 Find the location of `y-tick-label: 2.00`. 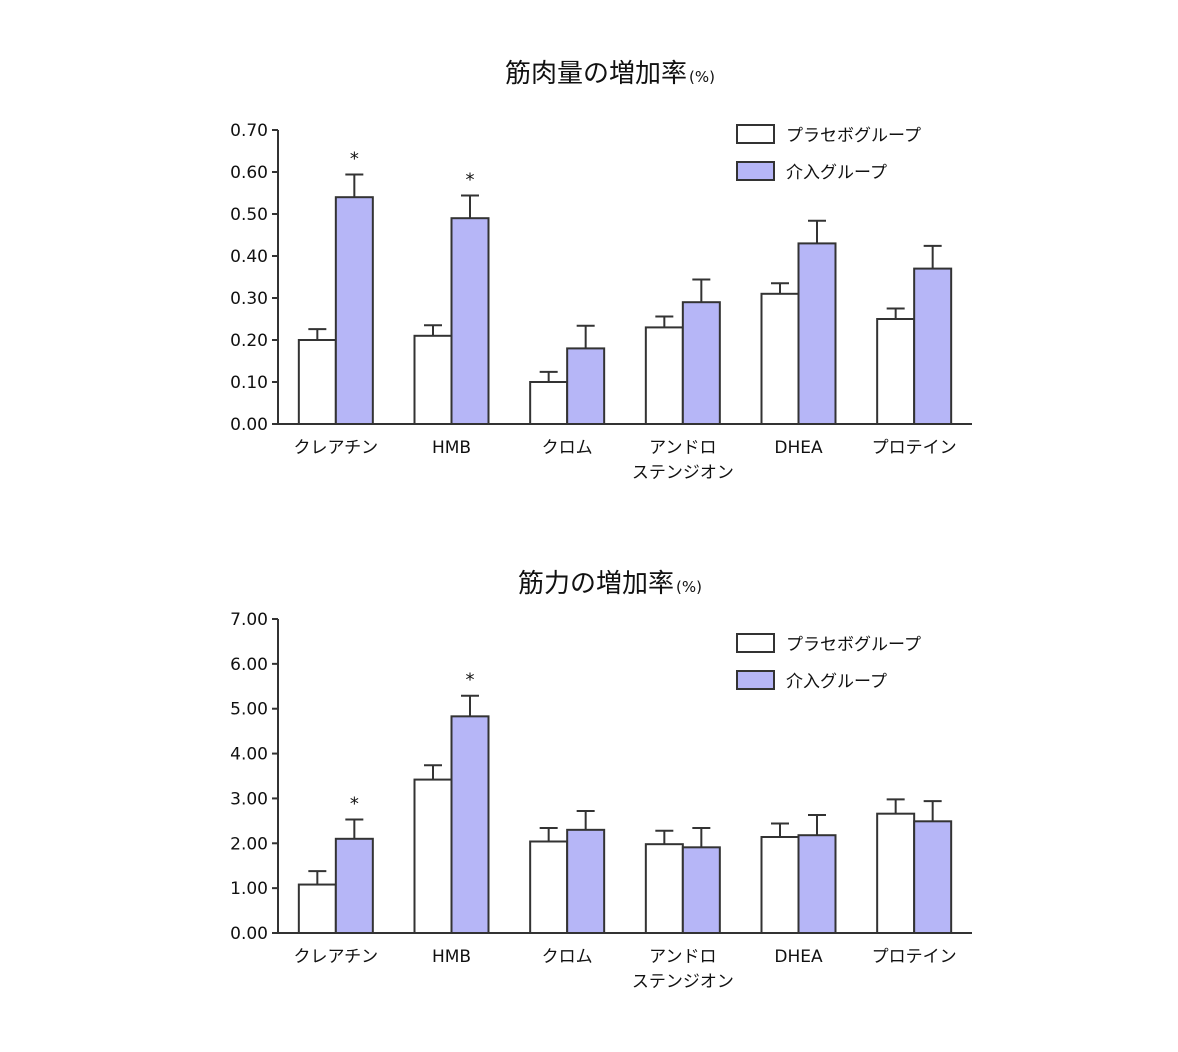

y-tick-label: 2.00 is located at coordinates (249, 844).